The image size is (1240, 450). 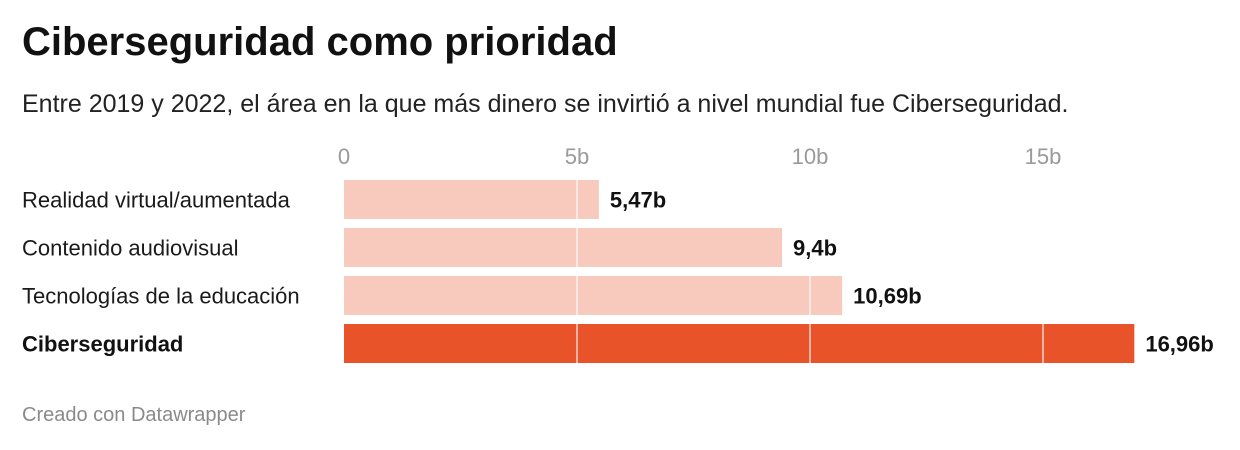 What do you see at coordinates (161, 296) in the screenshot?
I see `category-label: Tecnologías de la educación` at bounding box center [161, 296].